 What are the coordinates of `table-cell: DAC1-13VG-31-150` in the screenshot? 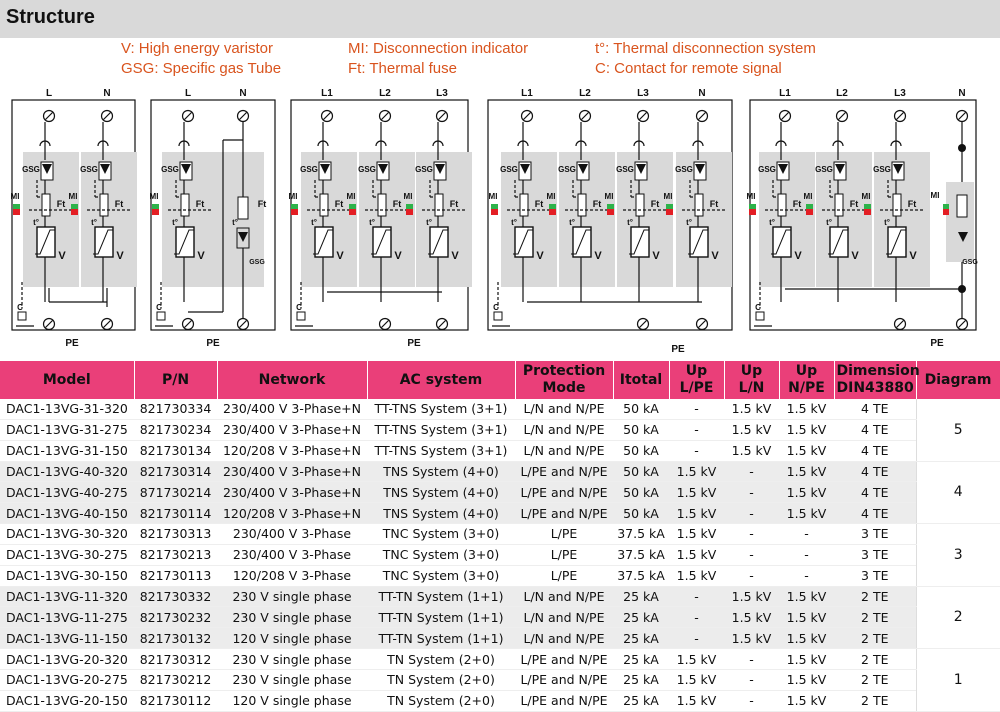 It's located at (67, 451).